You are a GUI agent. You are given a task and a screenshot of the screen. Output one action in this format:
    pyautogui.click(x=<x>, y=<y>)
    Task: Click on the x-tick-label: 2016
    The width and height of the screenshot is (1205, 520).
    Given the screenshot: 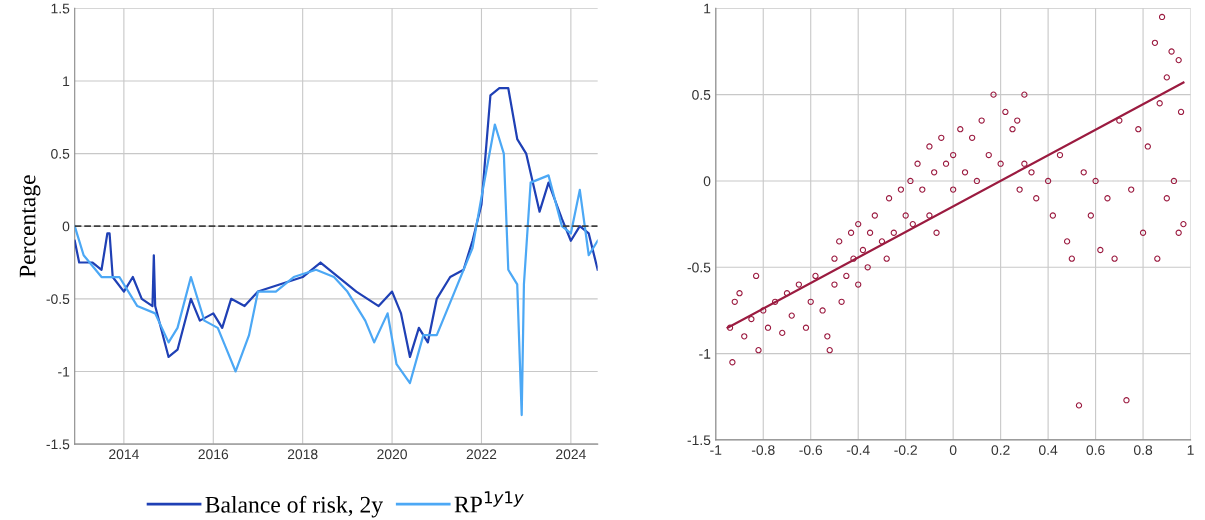 What is the action you would take?
    pyautogui.click(x=213, y=454)
    